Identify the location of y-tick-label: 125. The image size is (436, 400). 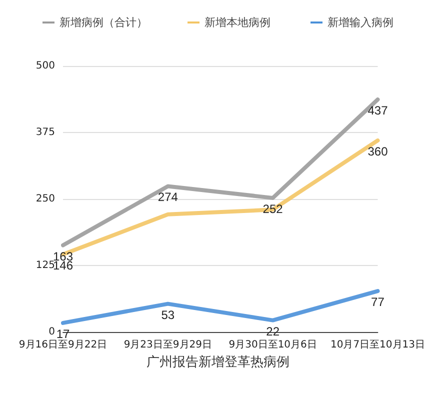
(45, 265).